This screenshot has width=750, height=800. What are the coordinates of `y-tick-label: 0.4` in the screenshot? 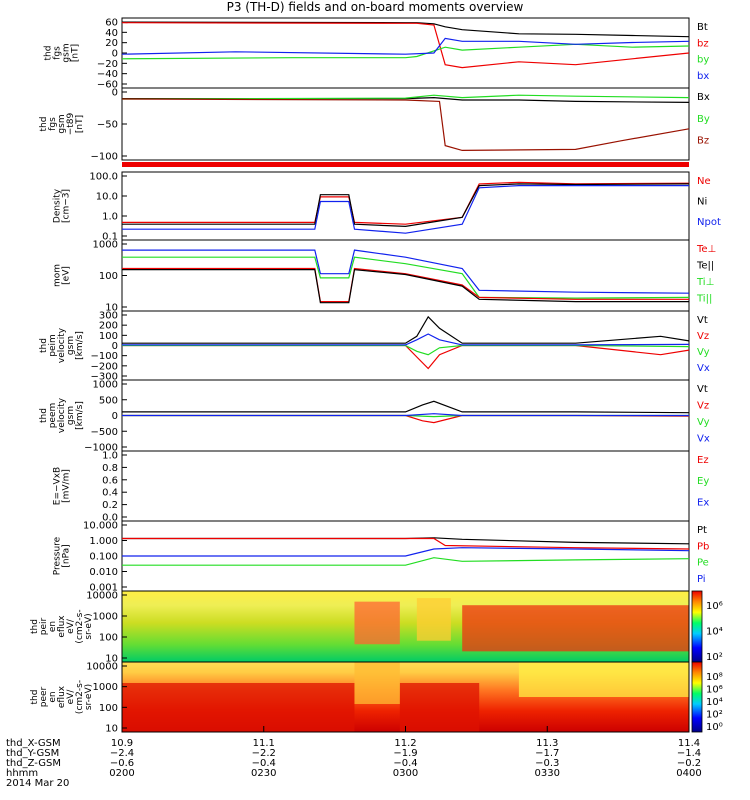 It's located at (110, 493).